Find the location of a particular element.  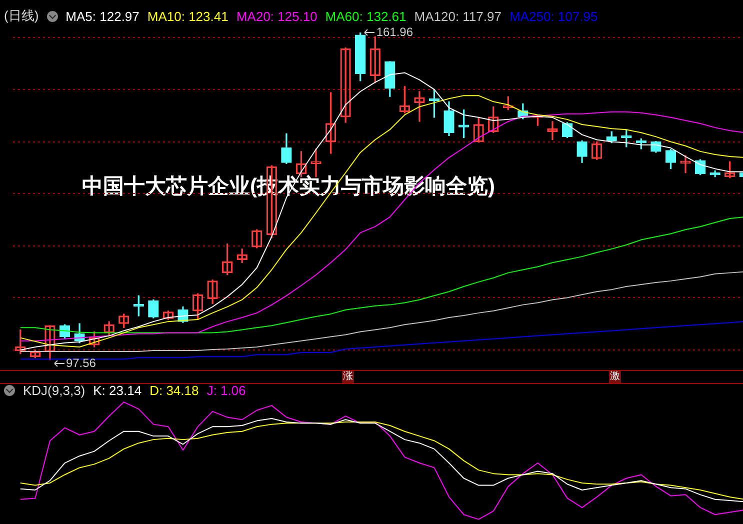

chart-title: KDJ(9,3,3) is located at coordinates (54, 390).